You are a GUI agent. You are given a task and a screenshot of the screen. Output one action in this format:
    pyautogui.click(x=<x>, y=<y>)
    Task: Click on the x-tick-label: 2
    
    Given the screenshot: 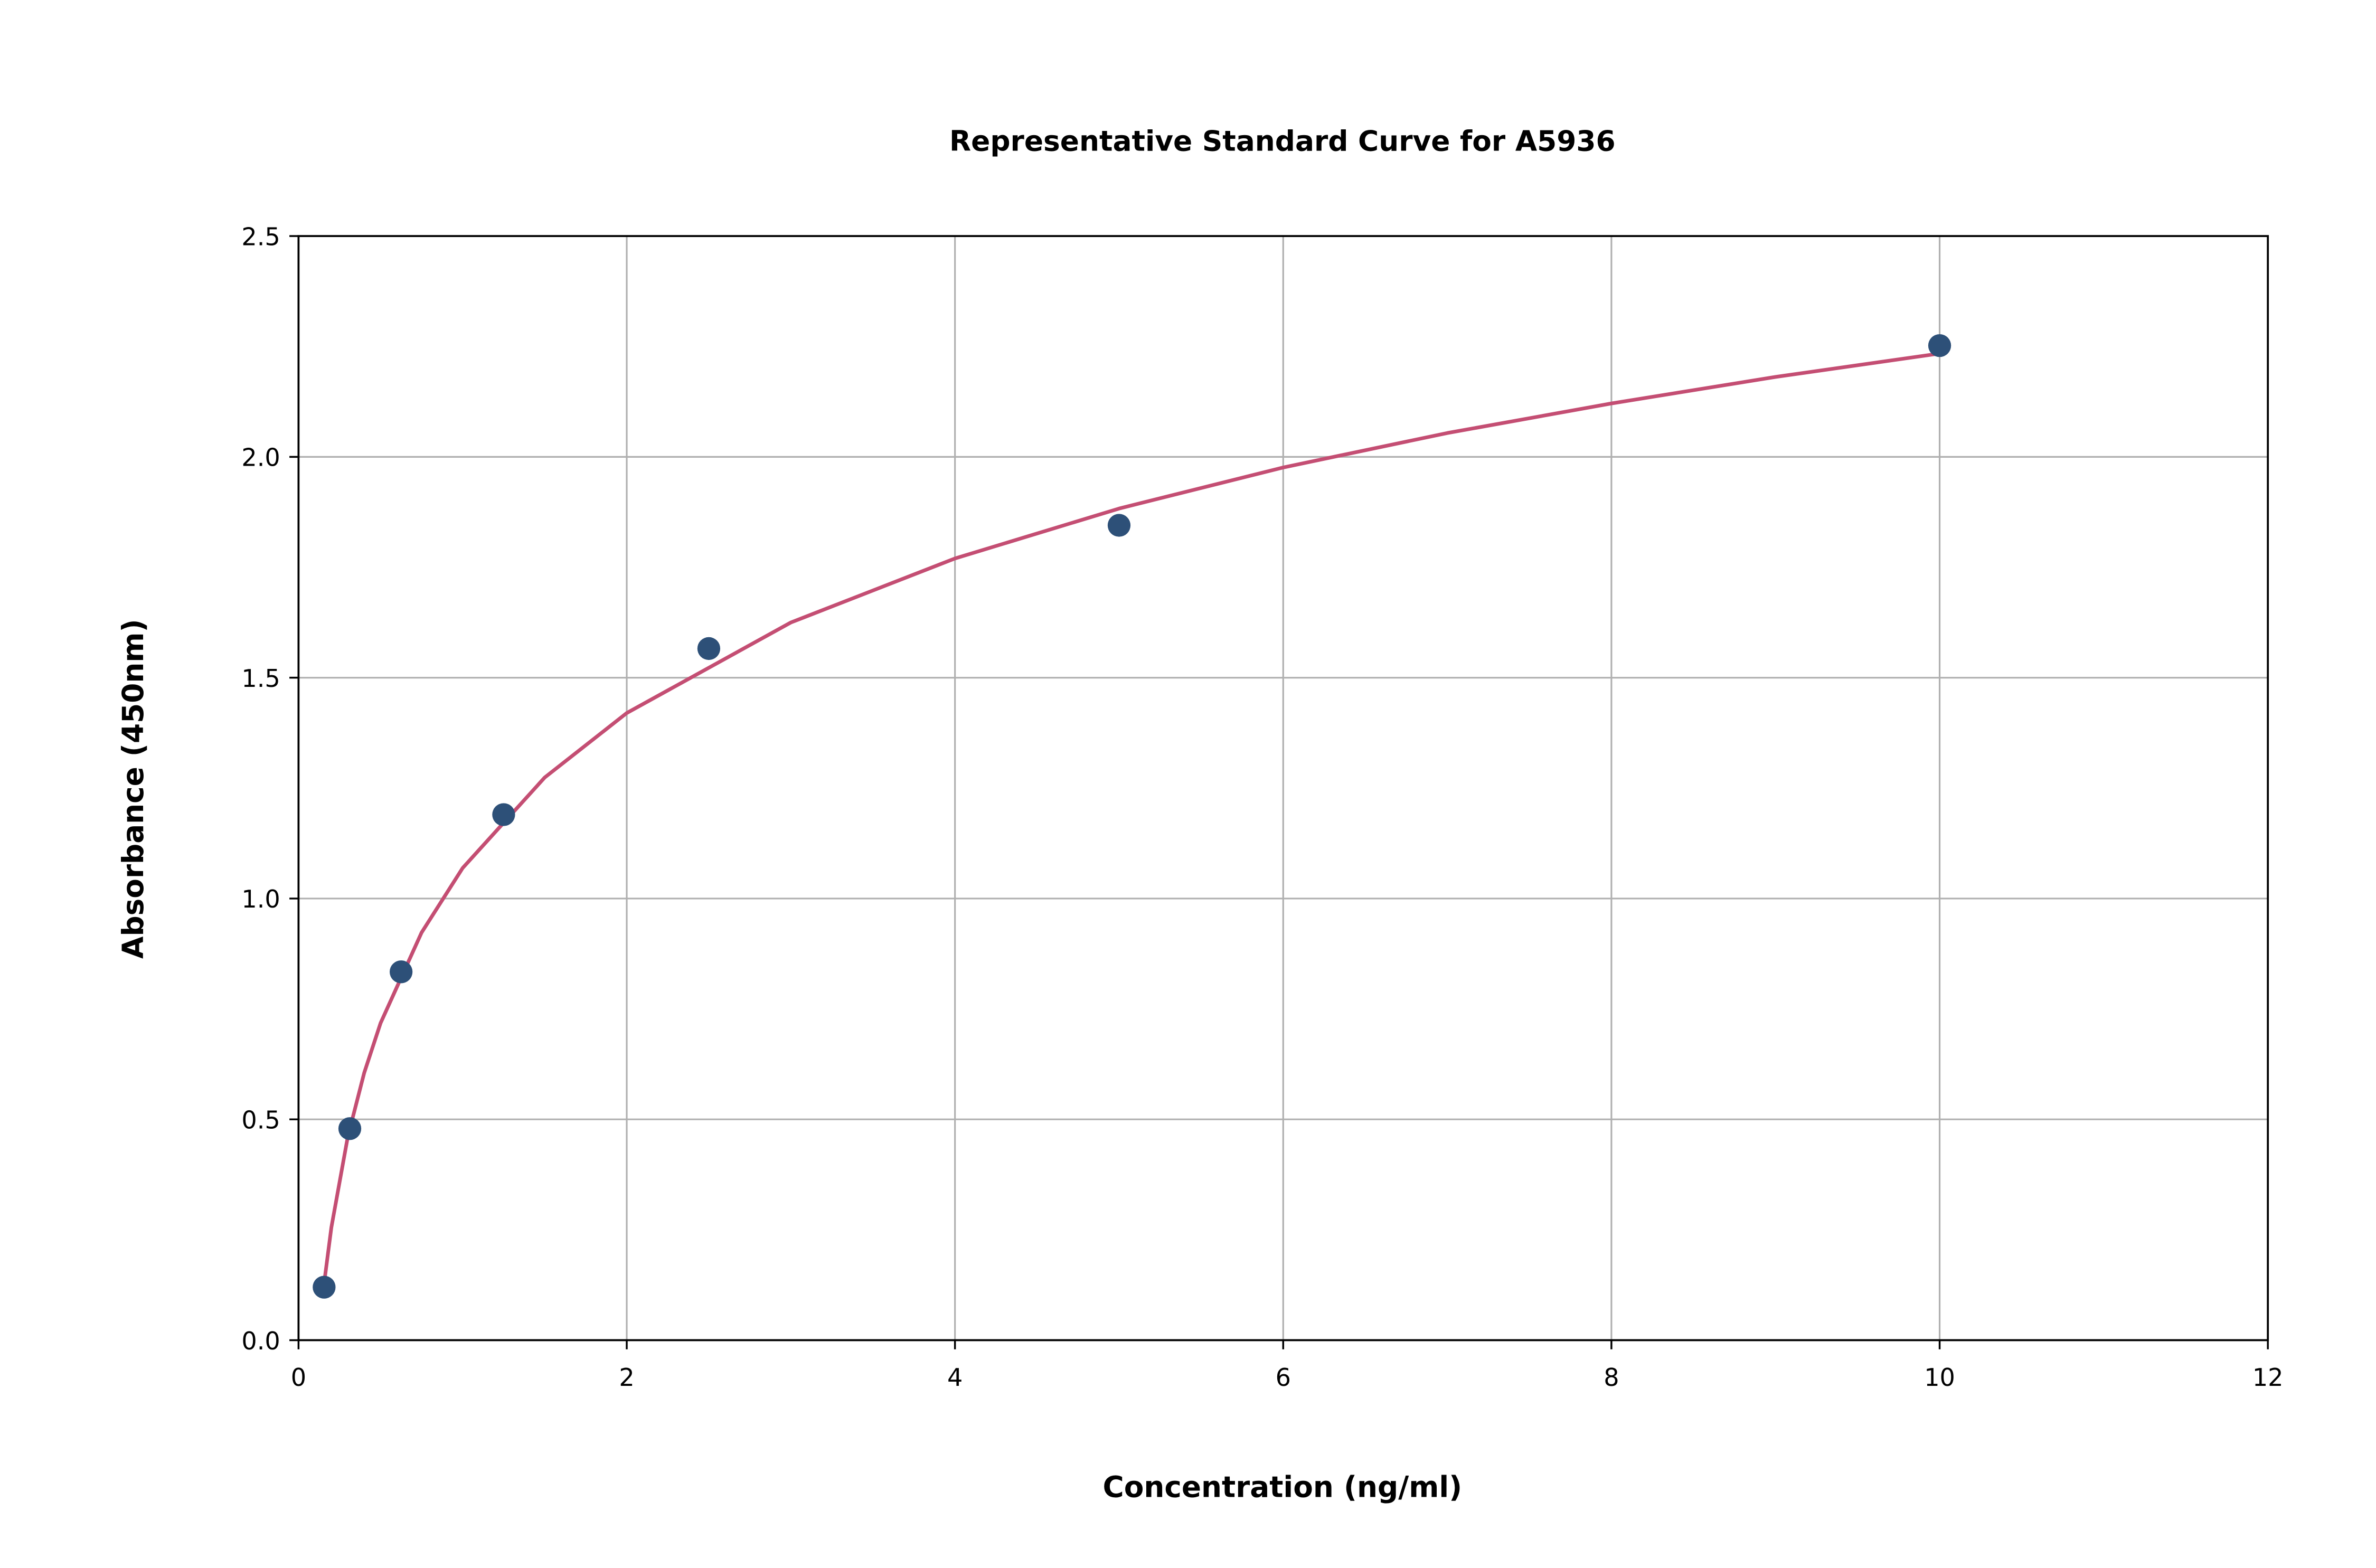 What is the action you would take?
    pyautogui.click(x=626, y=1377)
    